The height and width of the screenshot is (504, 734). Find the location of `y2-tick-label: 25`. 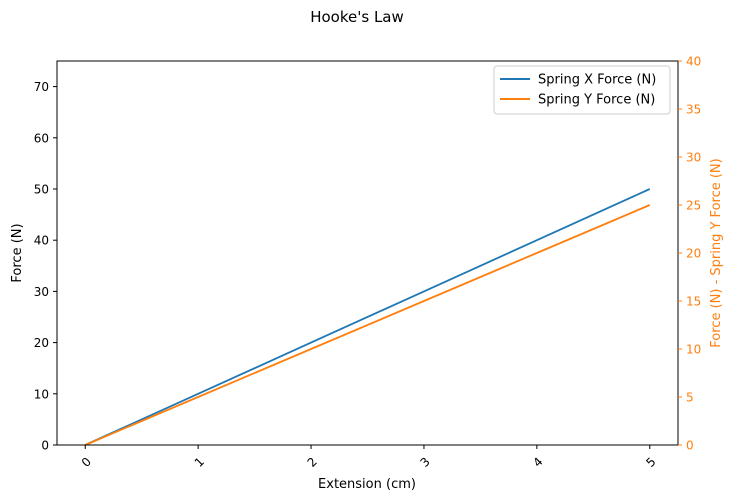

y2-tick-label: 25 is located at coordinates (693, 206).